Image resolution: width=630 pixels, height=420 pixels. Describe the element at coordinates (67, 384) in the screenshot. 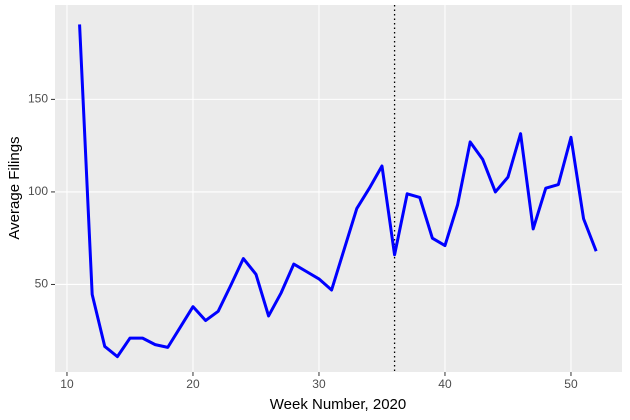

I see `x-tick-label: 10` at that location.